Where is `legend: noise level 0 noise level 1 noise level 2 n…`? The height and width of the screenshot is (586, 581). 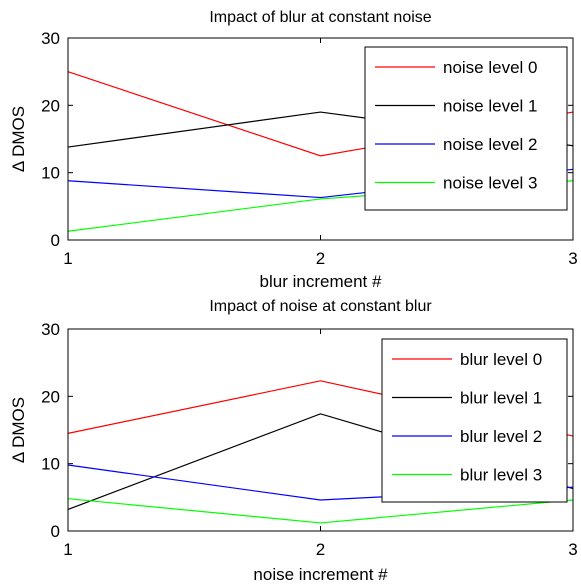
legend: noise level 0 noise level 1 noise level 2 n… is located at coordinates (466, 128).